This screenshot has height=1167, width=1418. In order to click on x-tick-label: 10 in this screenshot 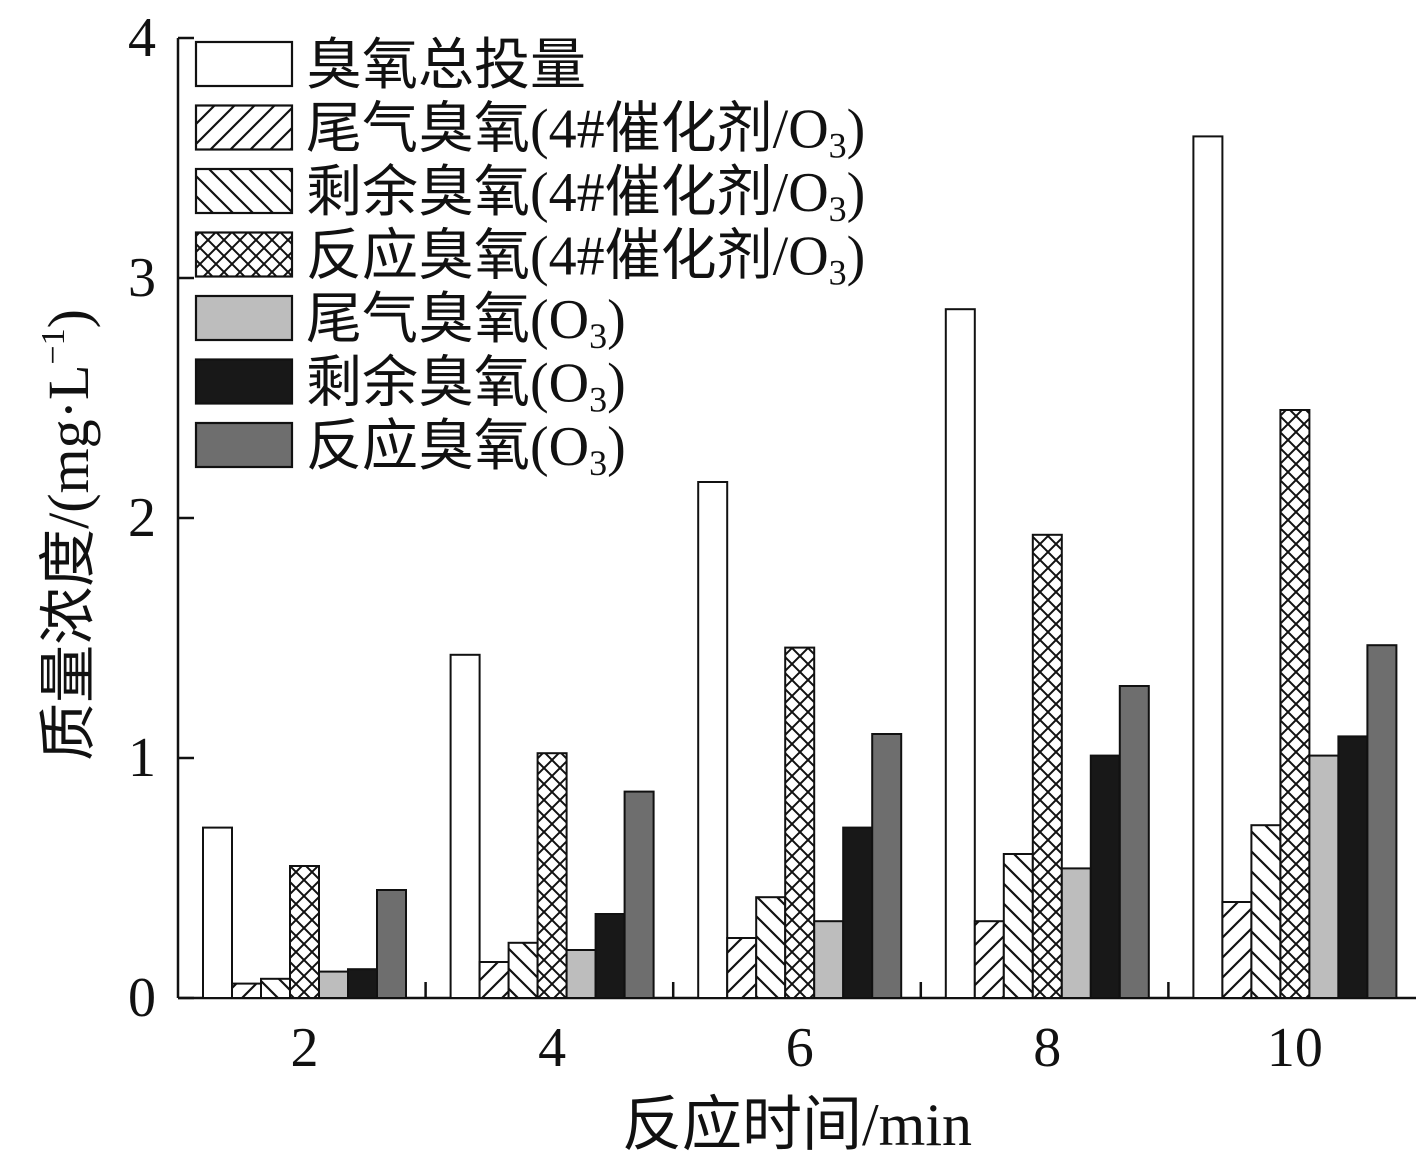, I will do `click(1295, 1048)`.